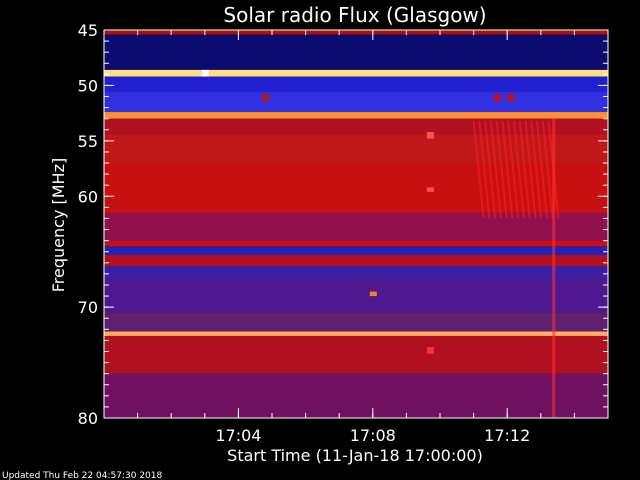 This screenshot has width=640, height=480. Describe the element at coordinates (554, 268) in the screenshot. I see `burst-edge` at that location.